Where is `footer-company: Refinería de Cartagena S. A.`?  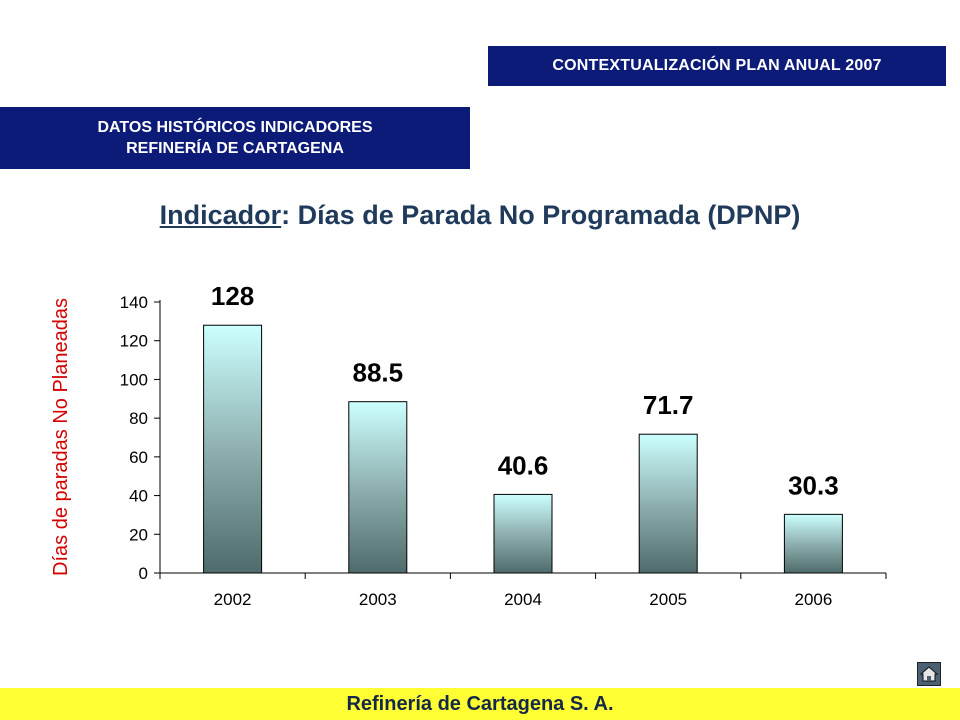 footer-company: Refinería de Cartagena S. A. is located at coordinates (480, 703).